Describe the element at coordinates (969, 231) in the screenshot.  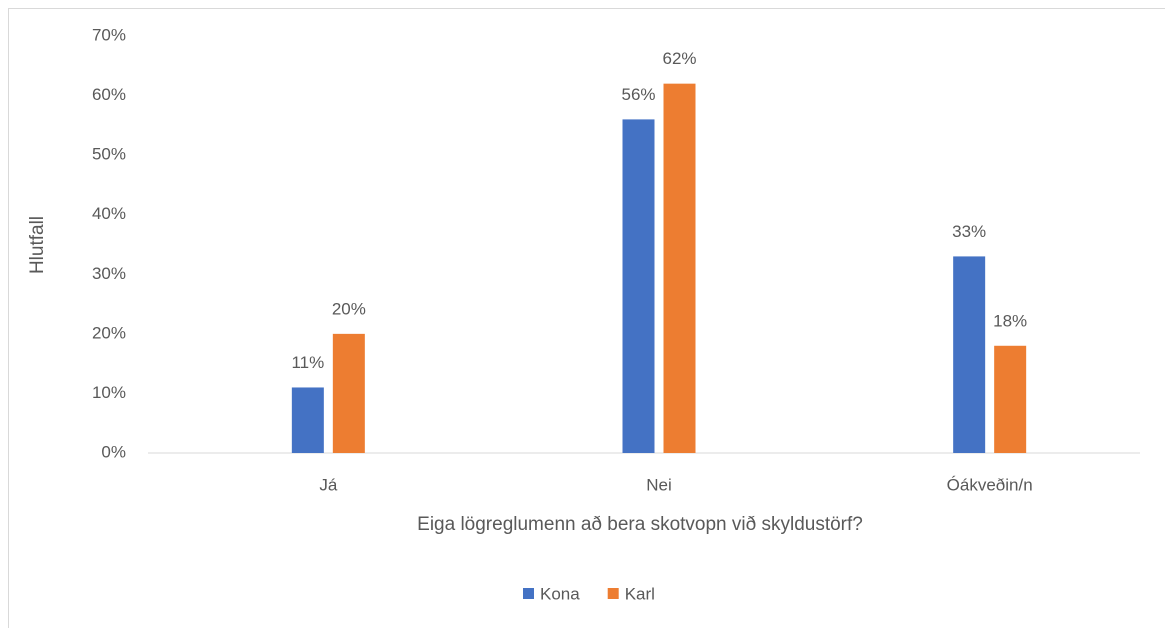
I see `data-label: 33%` at that location.